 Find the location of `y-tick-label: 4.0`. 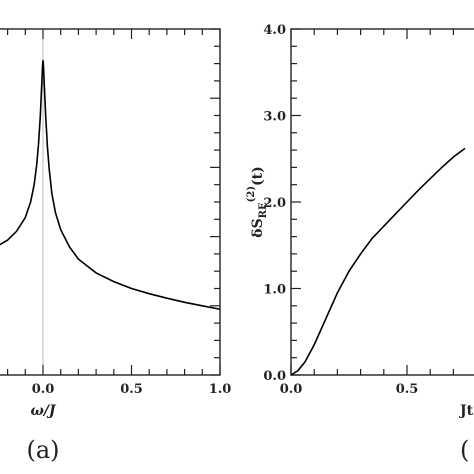

y-tick-label: 4.0 is located at coordinates (274, 30).